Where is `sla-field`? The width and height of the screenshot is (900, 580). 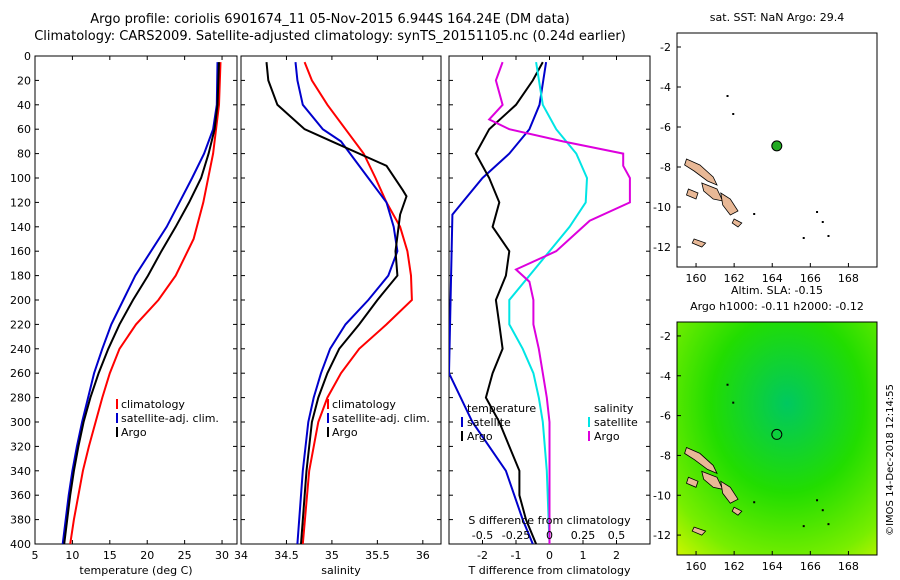 sla-field is located at coordinates (777, 438).